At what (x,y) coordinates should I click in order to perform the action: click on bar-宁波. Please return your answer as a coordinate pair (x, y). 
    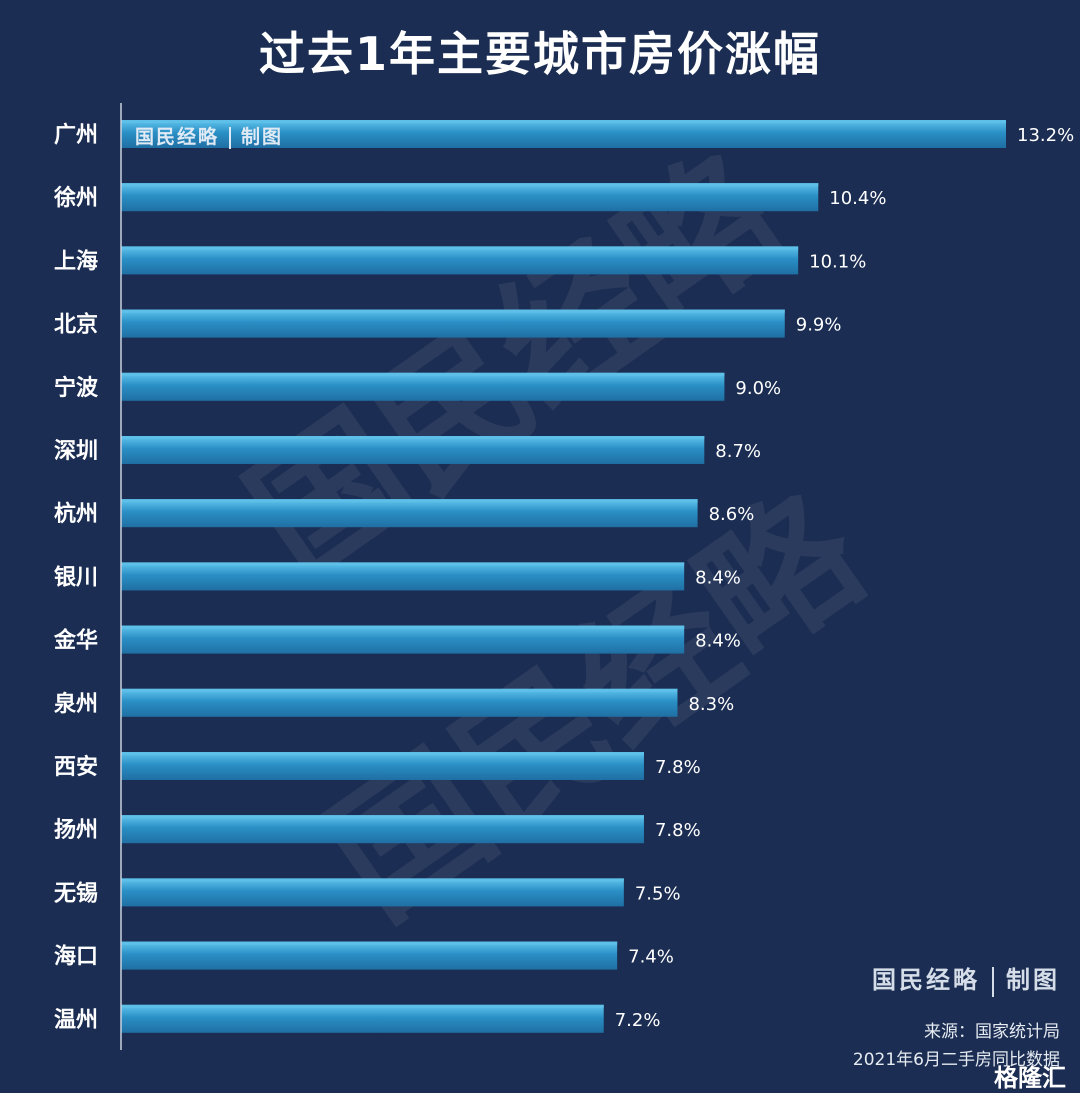
    Looking at the image, I should click on (423, 386).